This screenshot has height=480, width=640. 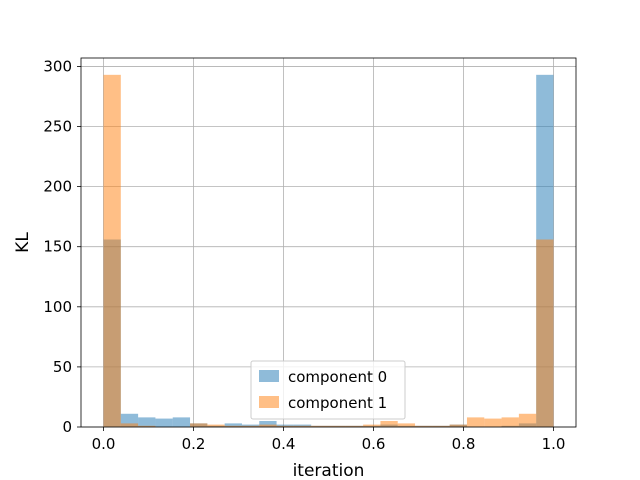 What do you see at coordinates (194, 444) in the screenshot?
I see `x-tick-label: 0.2` at bounding box center [194, 444].